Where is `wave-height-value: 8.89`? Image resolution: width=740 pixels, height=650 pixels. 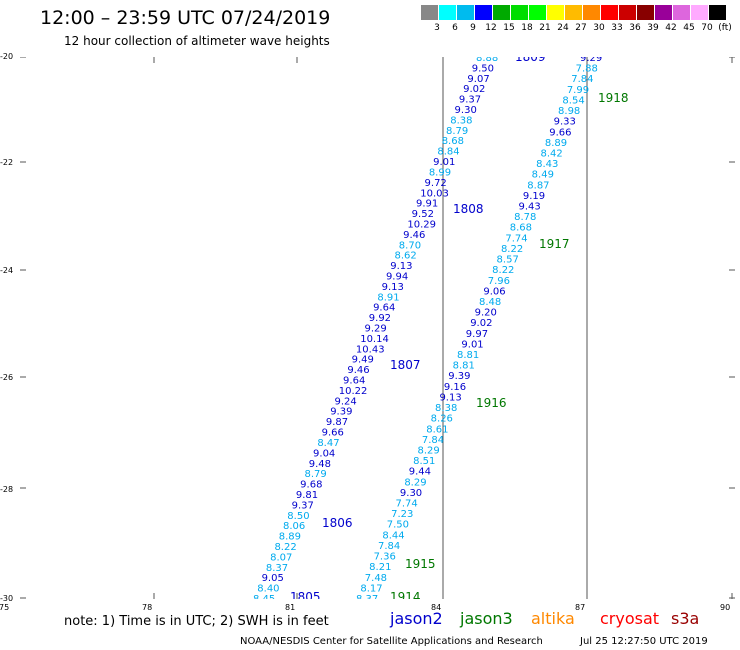
wave-height-value: 8.89 is located at coordinates (556, 143).